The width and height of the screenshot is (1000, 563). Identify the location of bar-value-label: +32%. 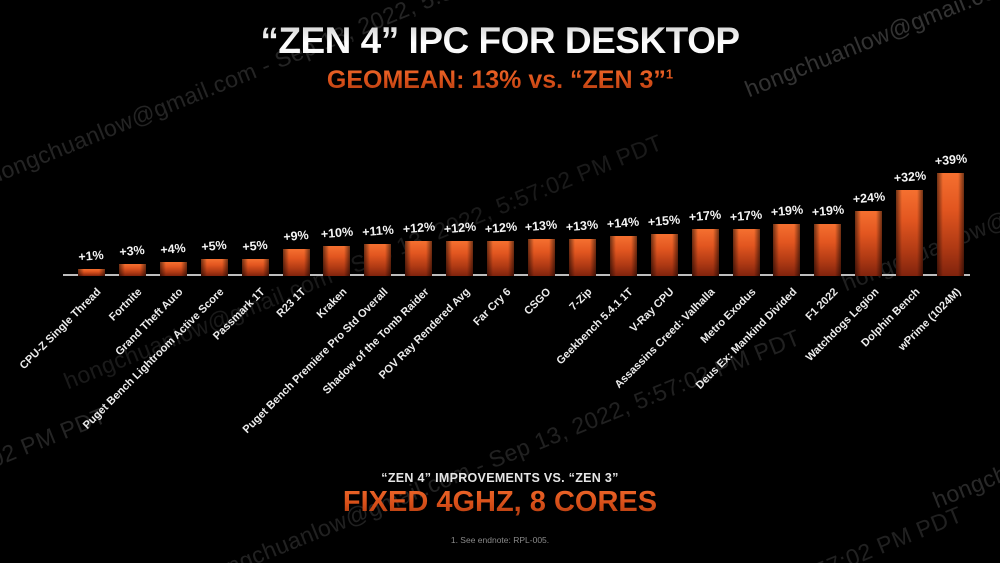
(909, 177).